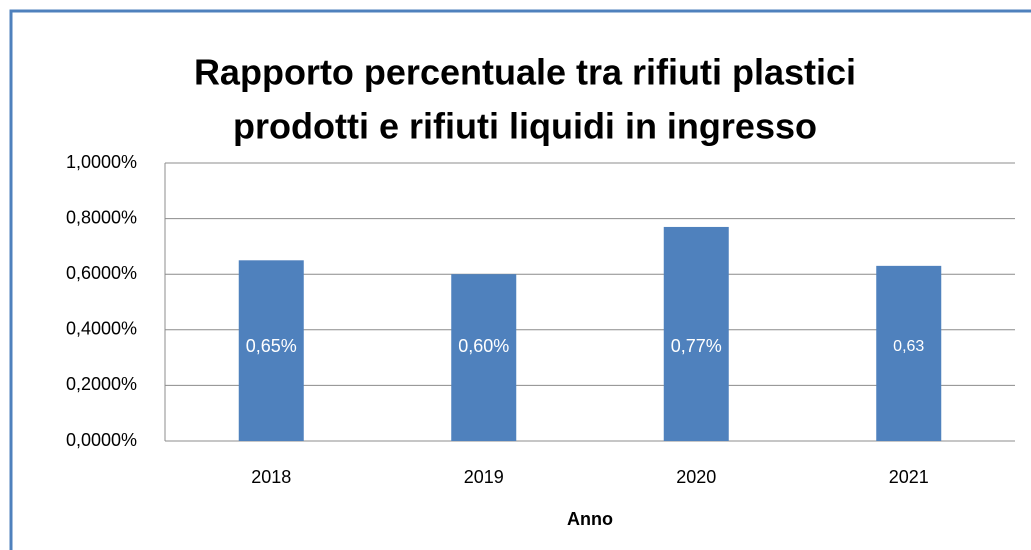 The width and height of the screenshot is (1031, 550). I want to click on y-tick-label: 0,8000%, so click(101, 217).